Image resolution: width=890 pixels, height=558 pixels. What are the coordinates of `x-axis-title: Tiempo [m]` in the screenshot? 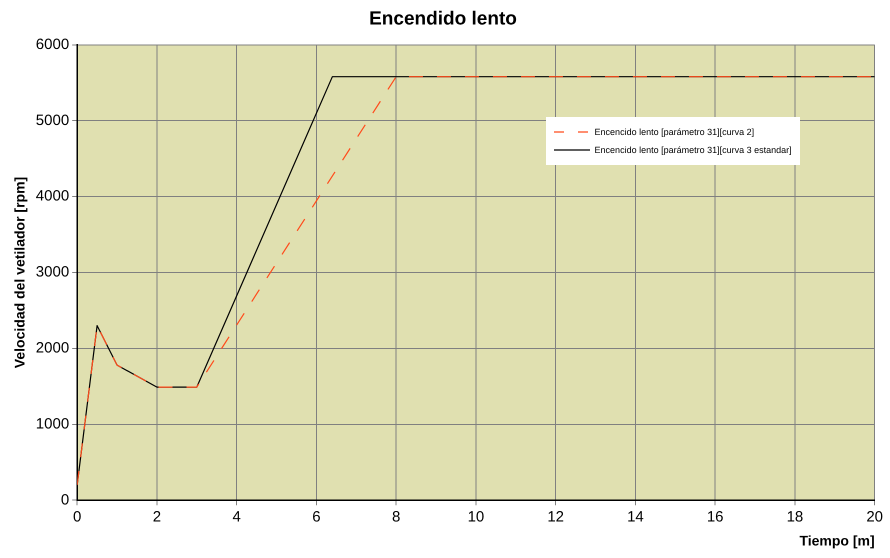 It's located at (837, 540).